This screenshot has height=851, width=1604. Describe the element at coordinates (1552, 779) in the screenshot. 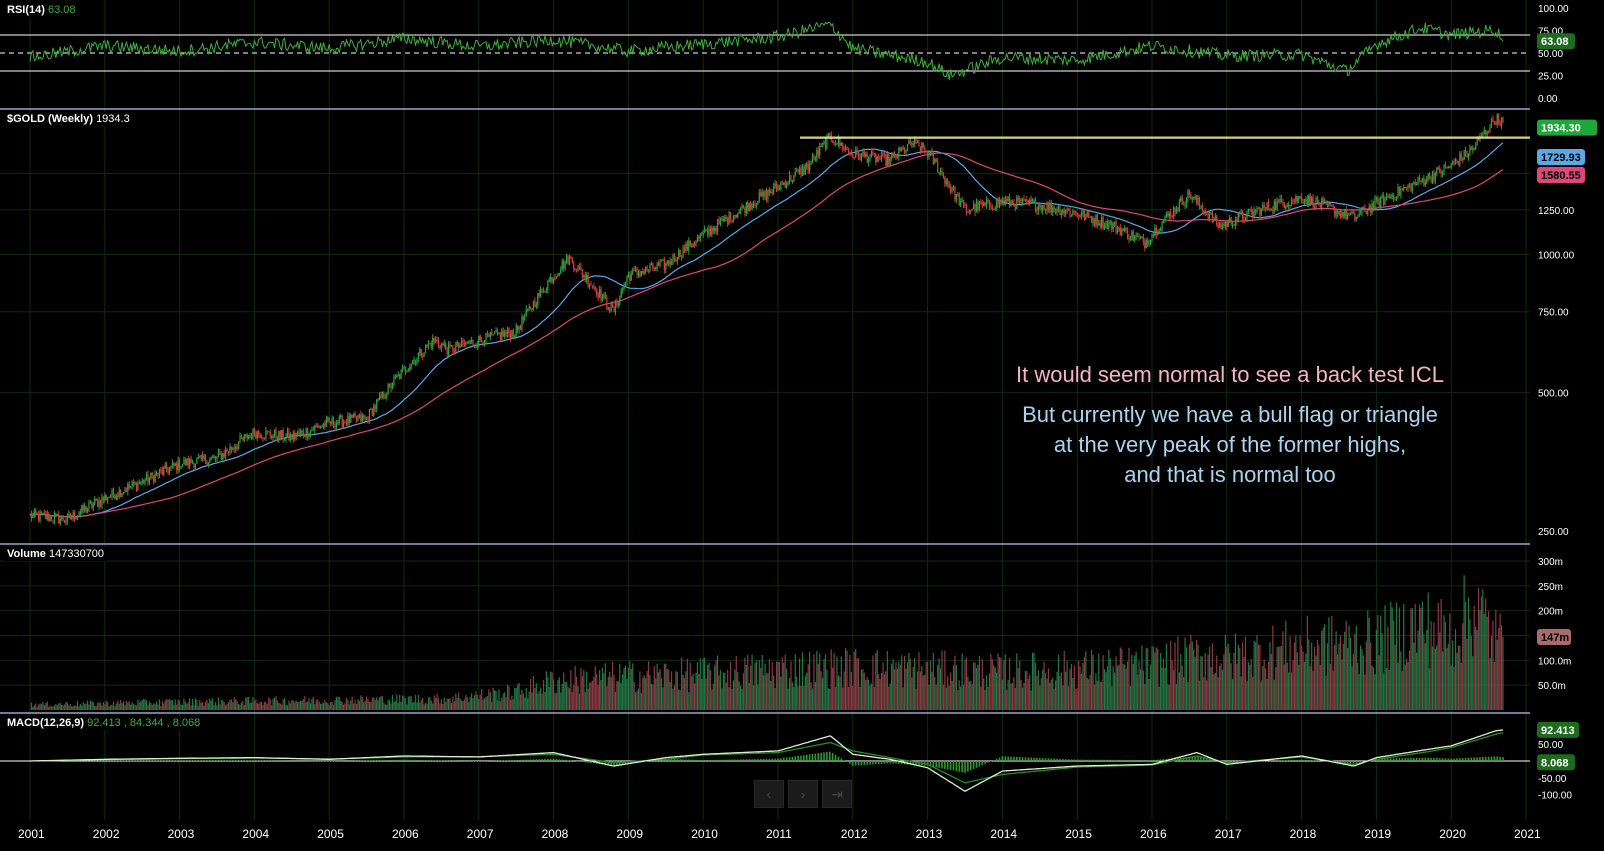

I see `macd-tick-label: -50.00` at that location.